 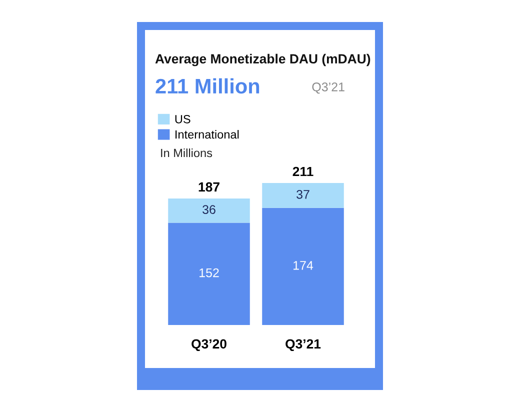 I want to click on data-label: 152, so click(x=209, y=273).